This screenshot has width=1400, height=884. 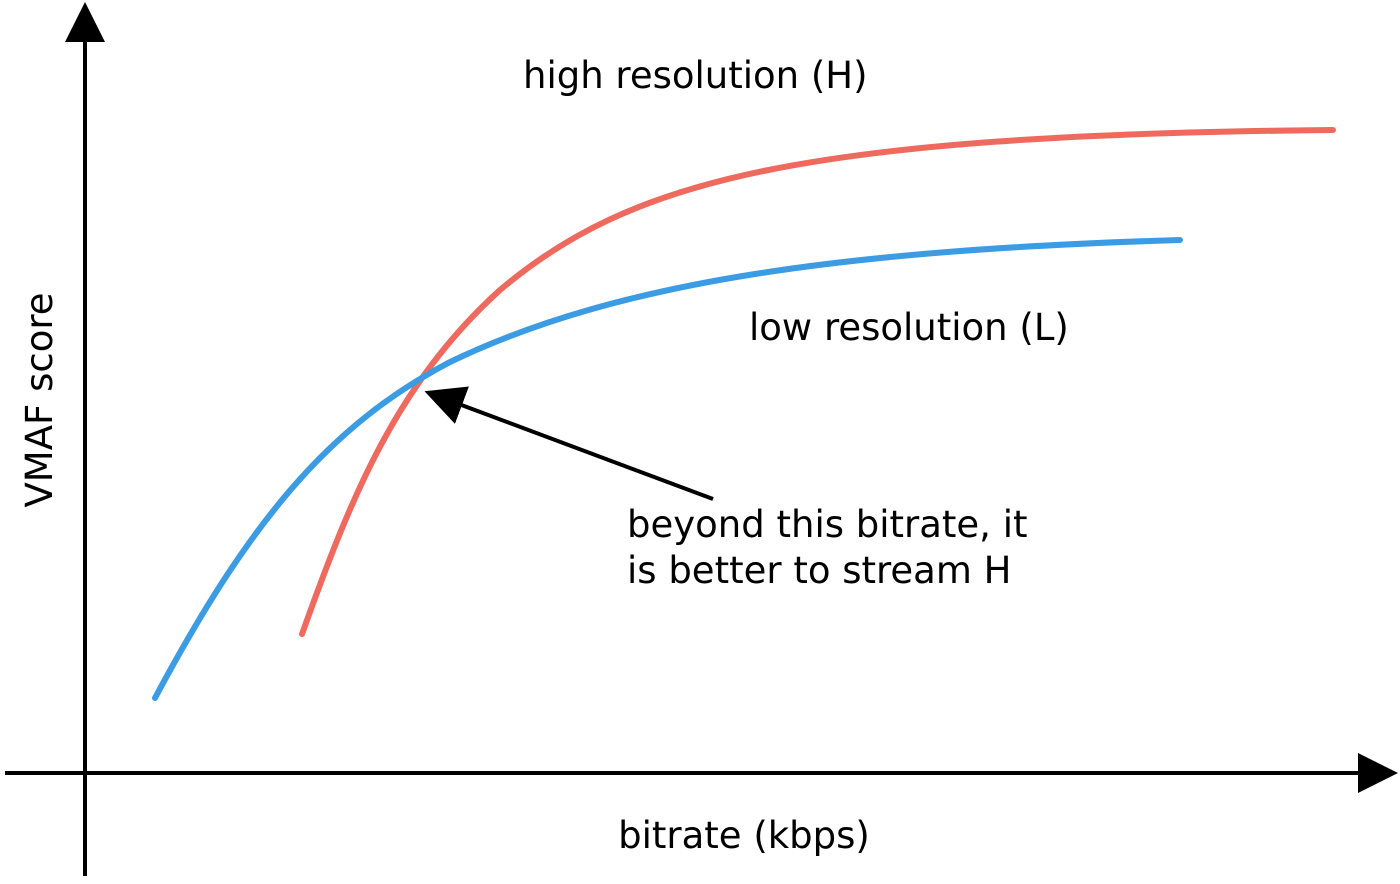 What do you see at coordinates (819, 570) in the screenshot?
I see `annotation-line: is better to stream H` at bounding box center [819, 570].